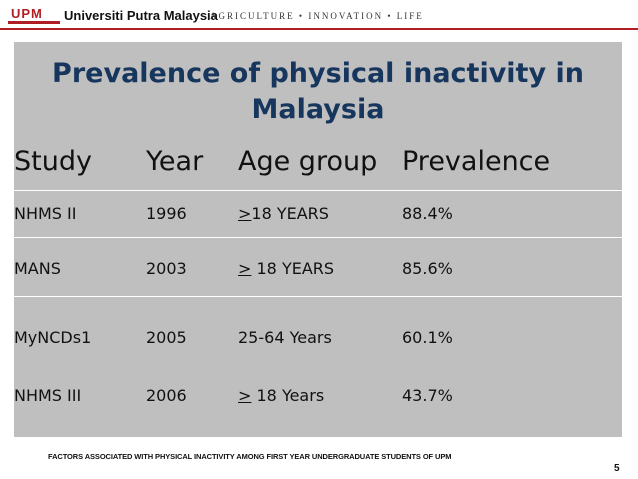 This screenshot has width=638, height=479. I want to click on row-2-age-group: > 18 YEARS, so click(286, 268).